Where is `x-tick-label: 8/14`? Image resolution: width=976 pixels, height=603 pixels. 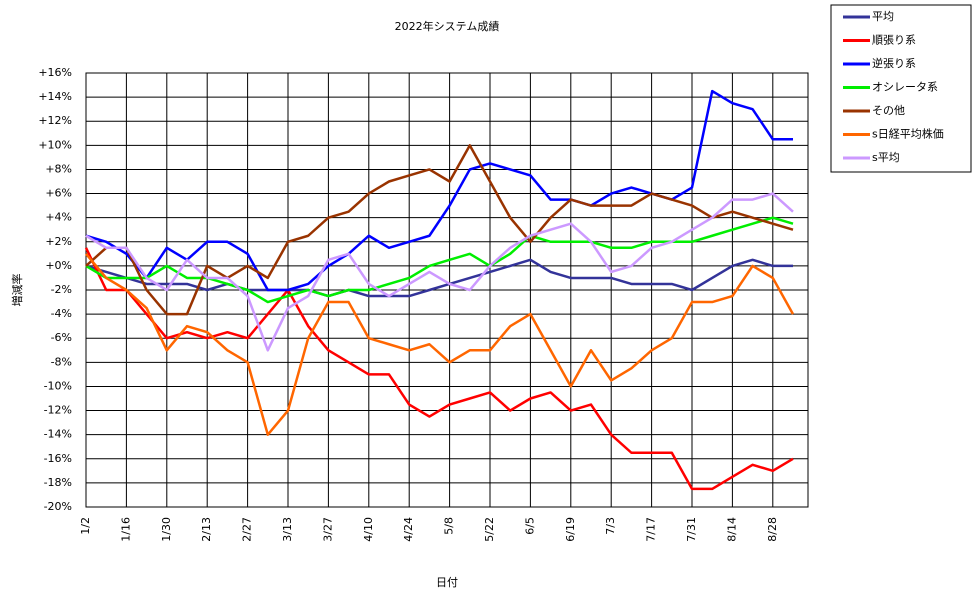 x-tick-label: 8/14 is located at coordinates (731, 529).